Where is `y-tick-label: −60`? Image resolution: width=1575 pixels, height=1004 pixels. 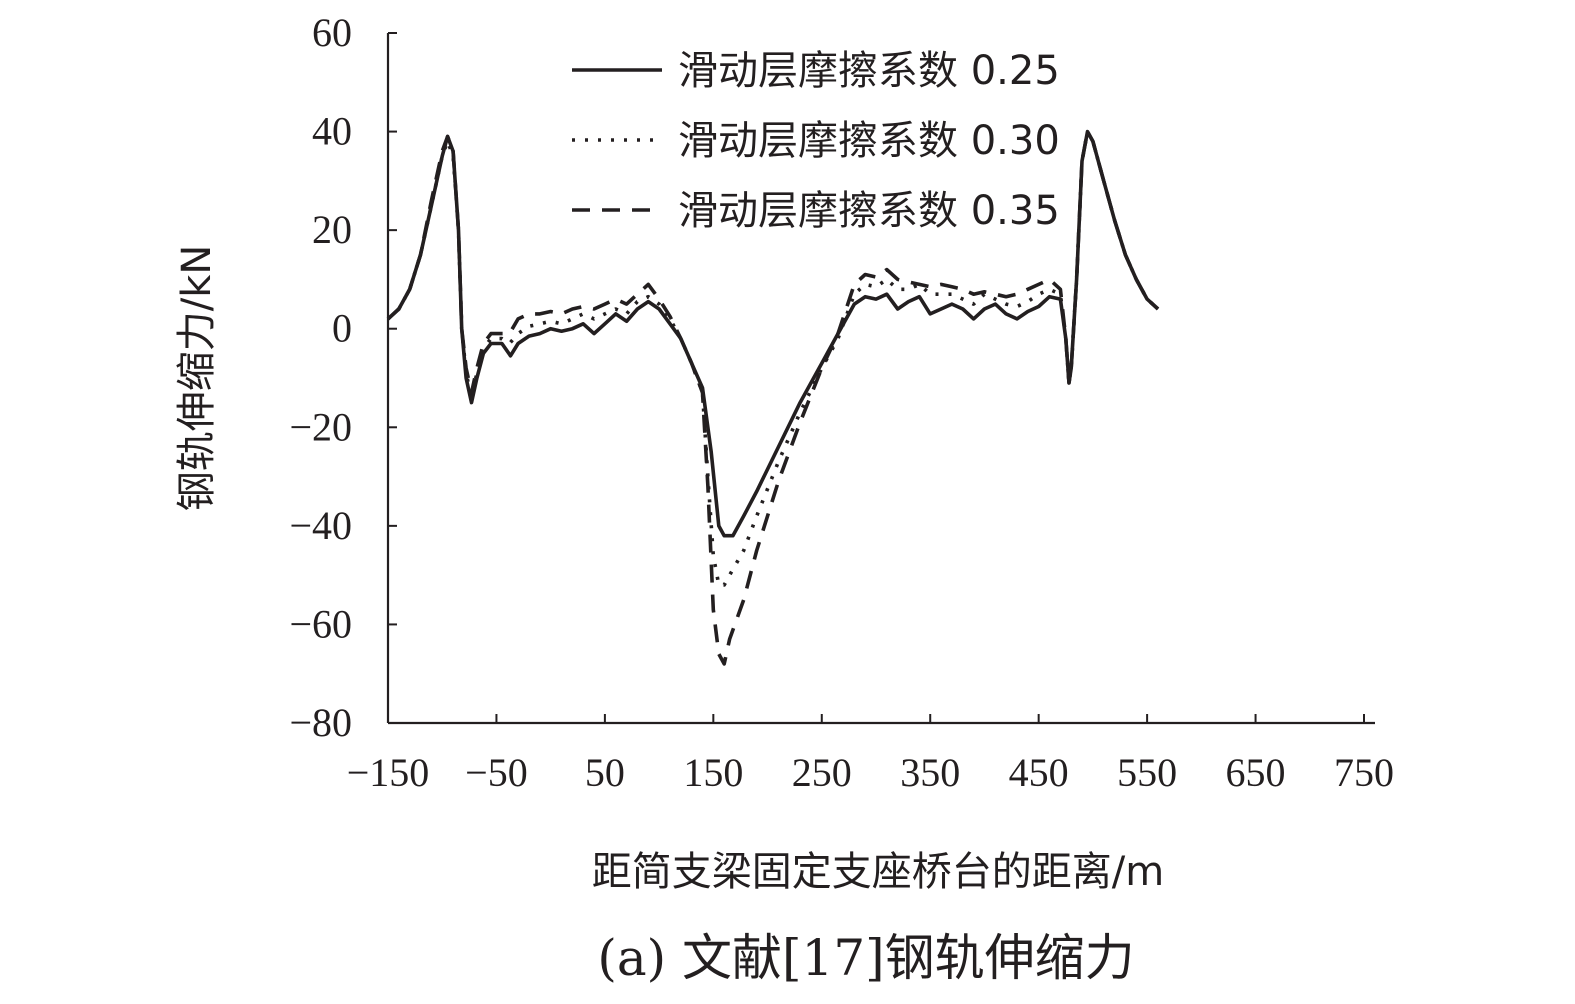 y-tick-label: −60 is located at coordinates (320, 623).